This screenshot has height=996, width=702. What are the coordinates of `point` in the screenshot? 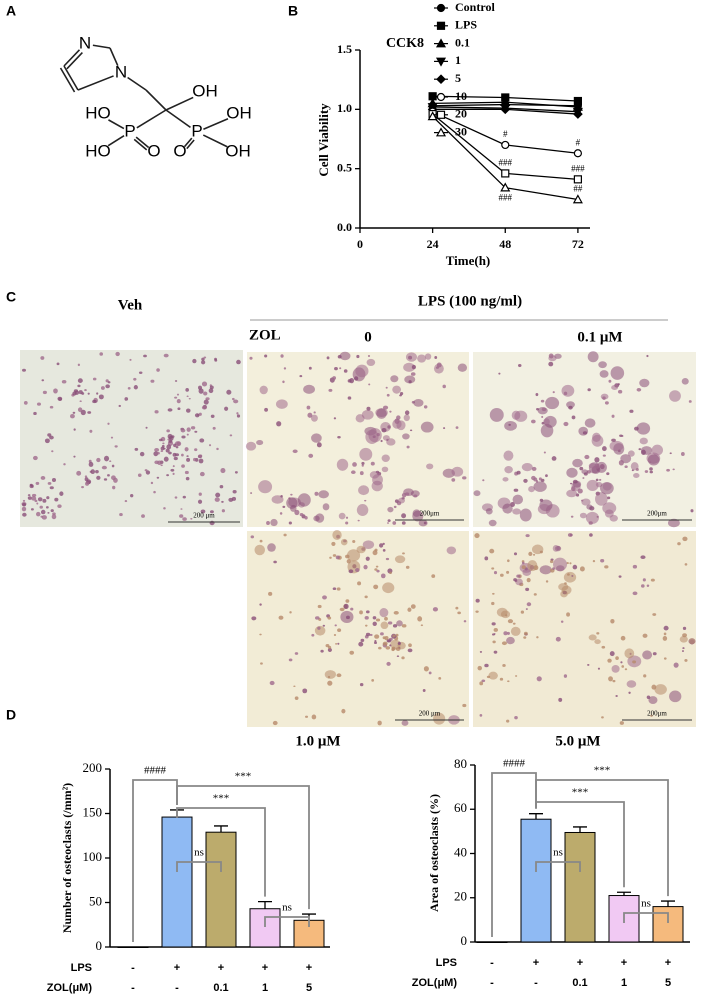 It's located at (577, 153).